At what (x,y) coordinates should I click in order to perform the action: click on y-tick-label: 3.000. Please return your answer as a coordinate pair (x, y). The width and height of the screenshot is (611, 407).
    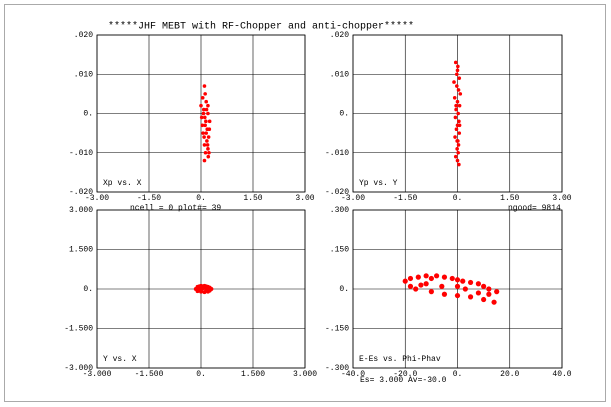
    Looking at the image, I should click on (81, 210).